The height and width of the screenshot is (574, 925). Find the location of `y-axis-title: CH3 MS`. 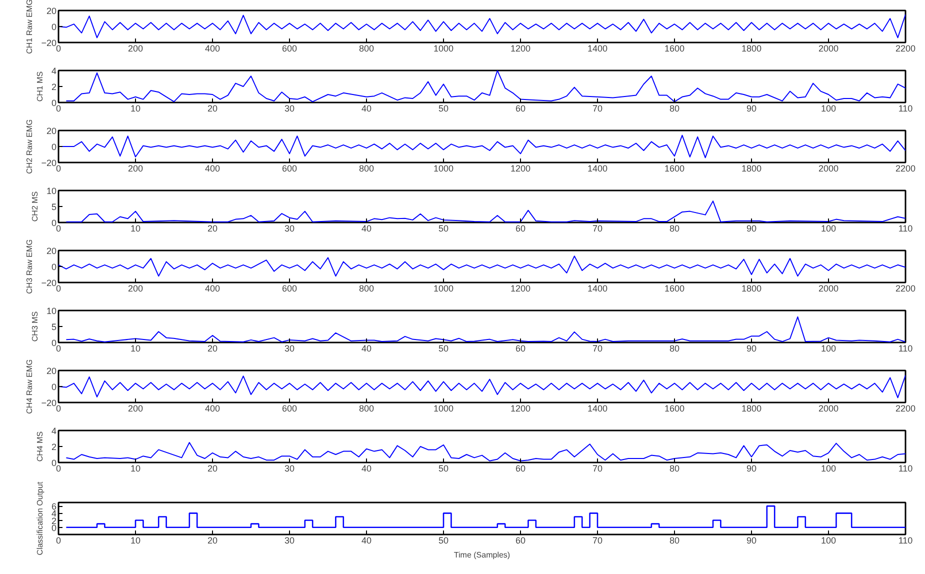

y-axis-title: CH3 MS is located at coordinates (35, 326).